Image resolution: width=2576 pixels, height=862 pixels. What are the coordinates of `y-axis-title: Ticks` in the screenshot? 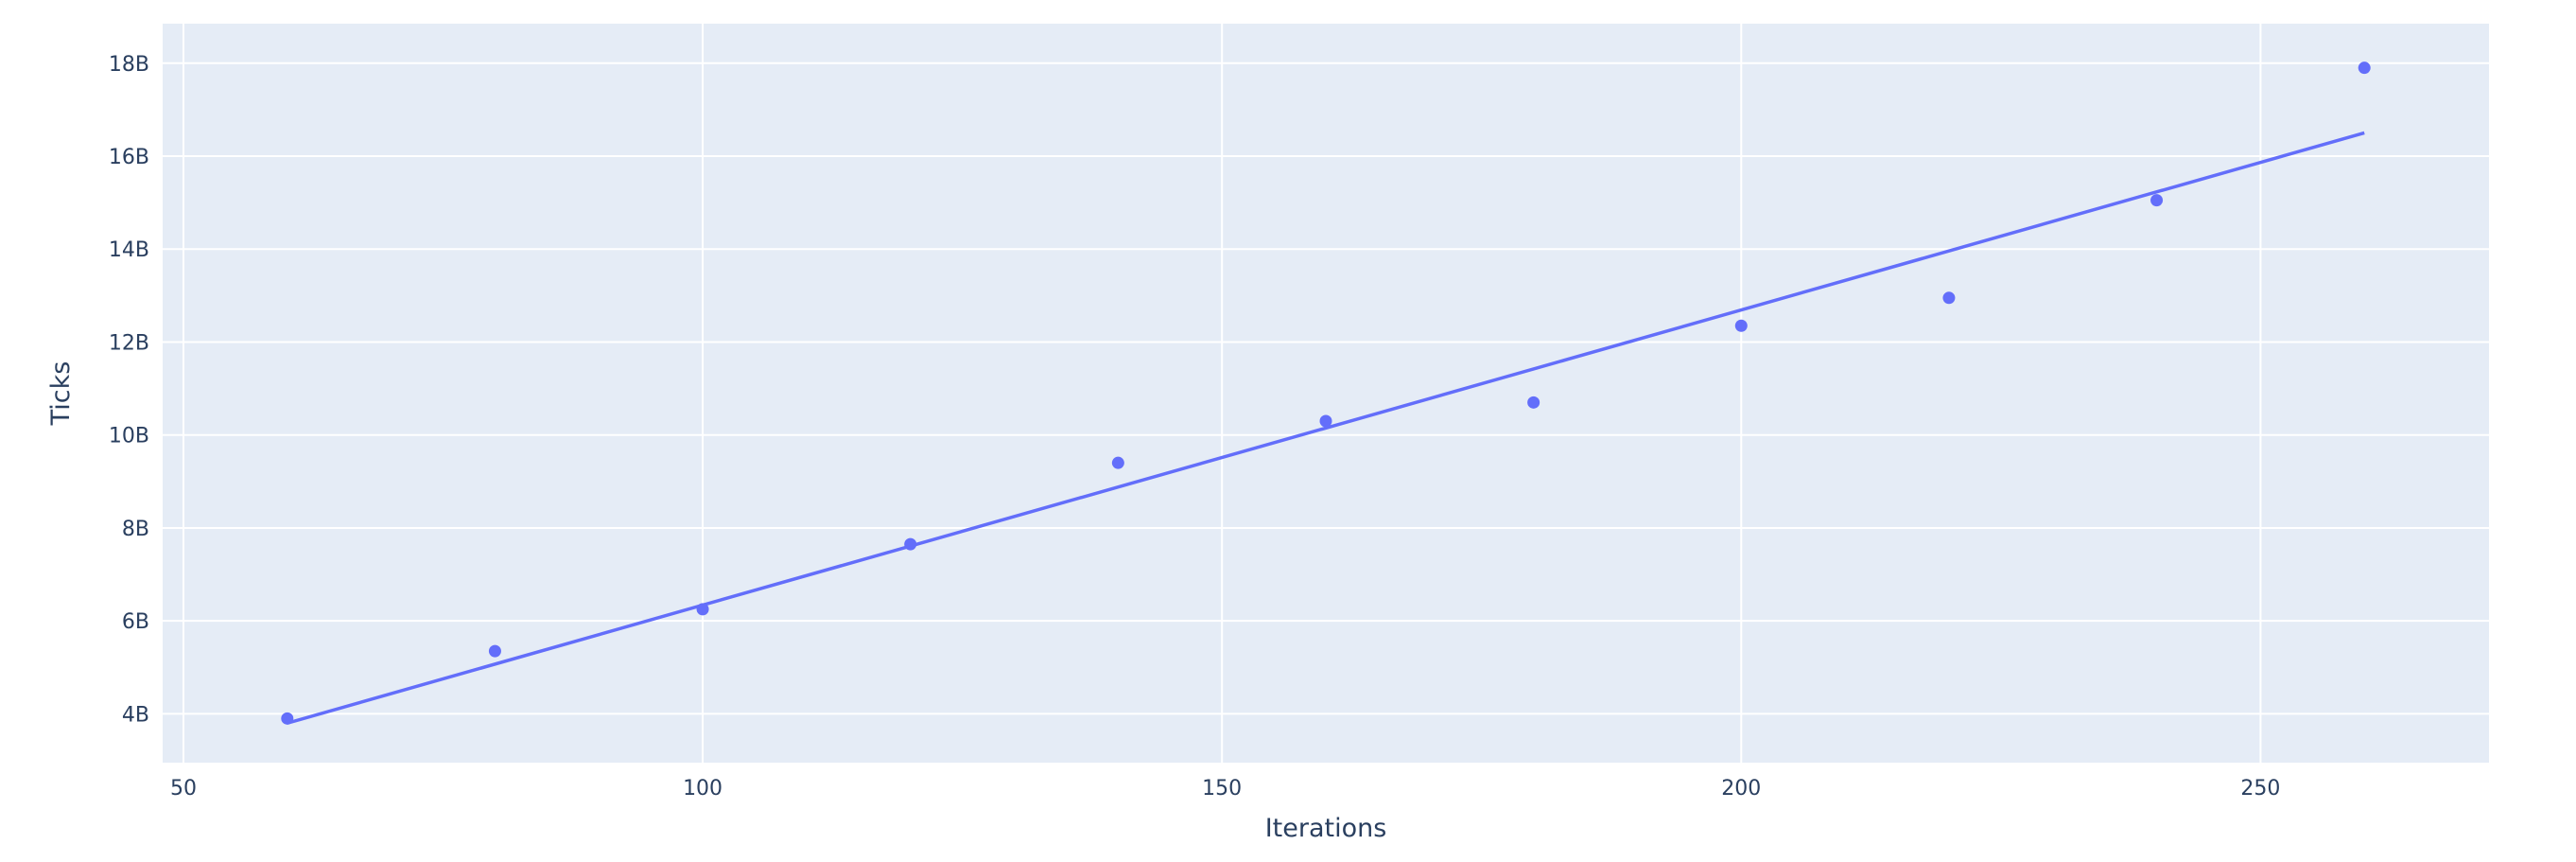 It's located at (61, 394).